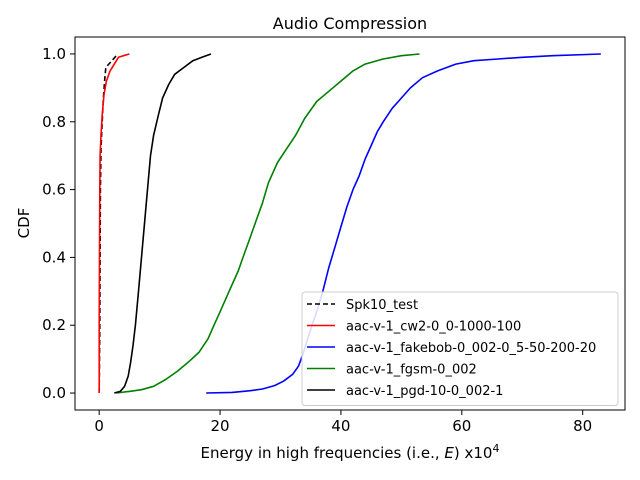 Image resolution: width=640 pixels, height=480 pixels. I want to click on y-tick-label: 0.8, so click(54, 122).